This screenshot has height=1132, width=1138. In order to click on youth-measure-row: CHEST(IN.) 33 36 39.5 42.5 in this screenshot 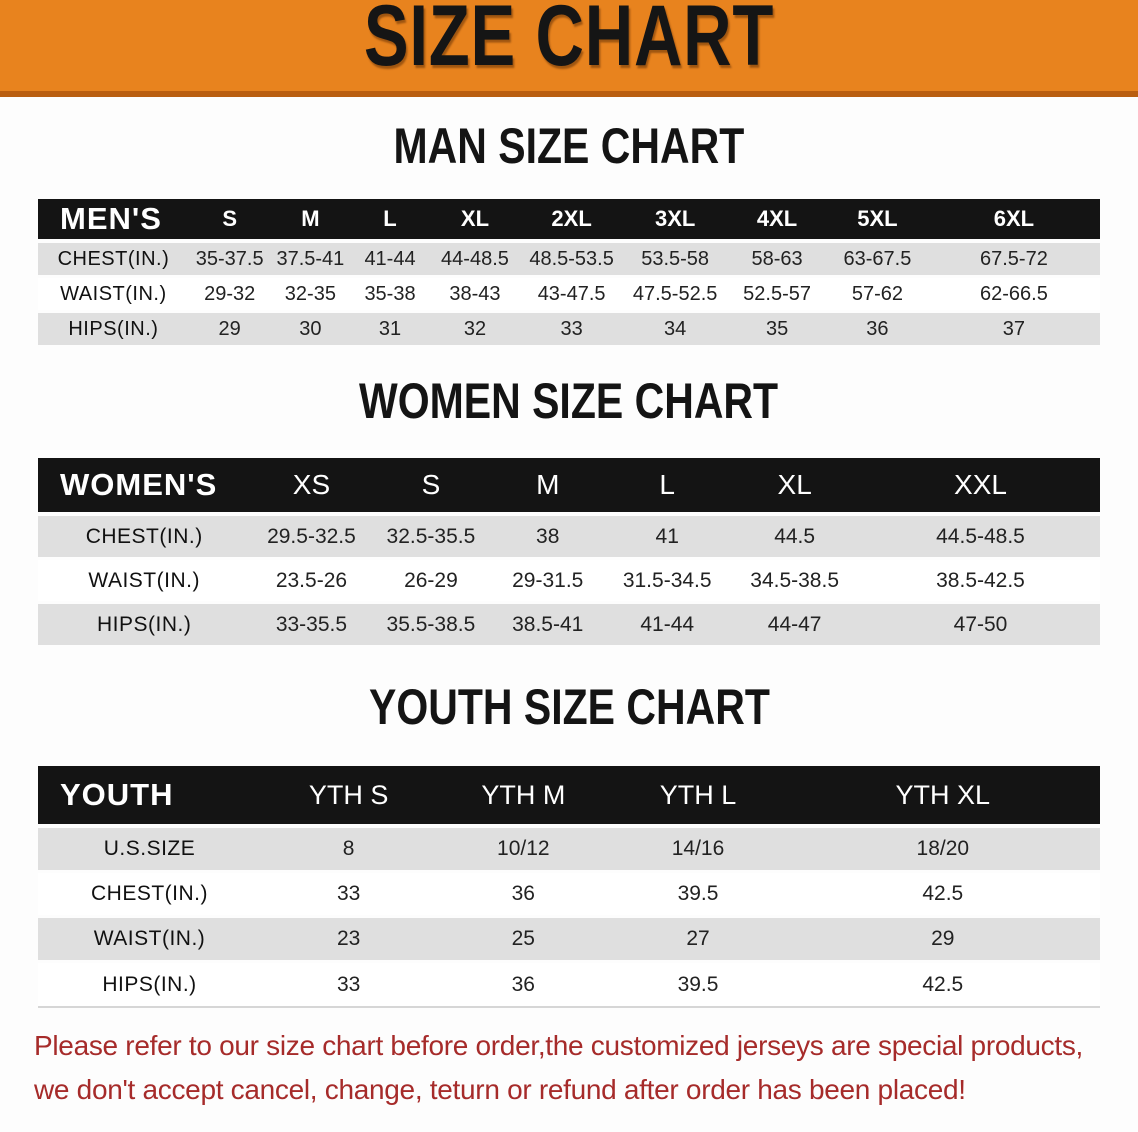, I will do `click(569, 895)`.